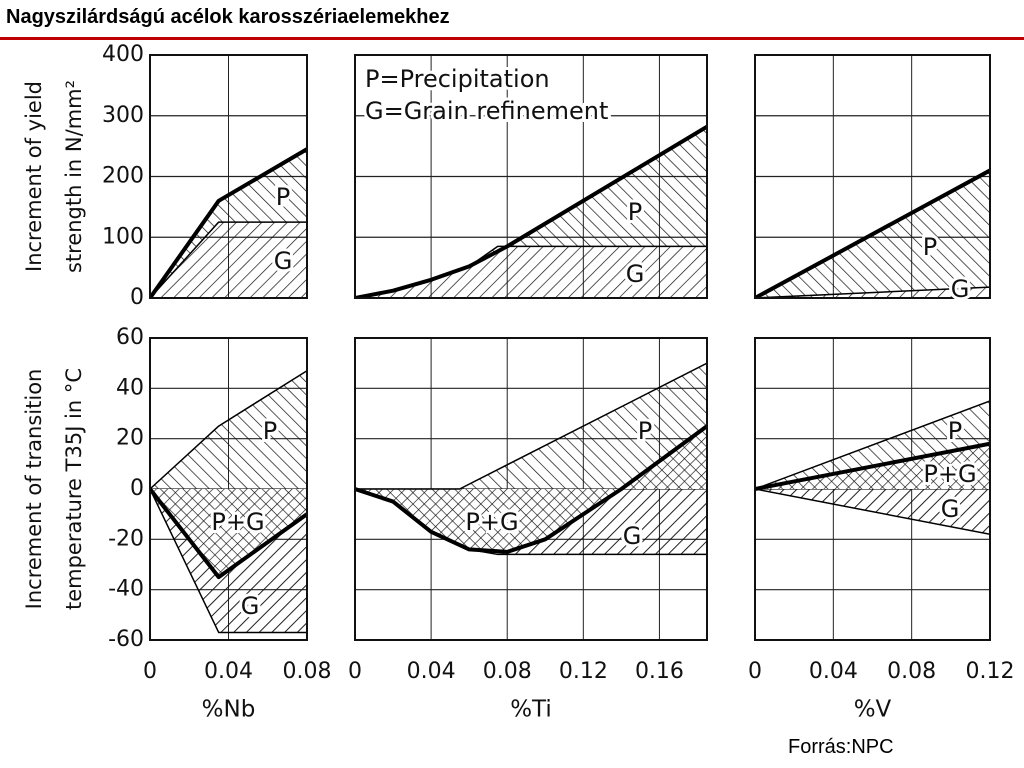 The image size is (1024, 768). I want to click on legend-note: G=Grain refinement, so click(486, 111).